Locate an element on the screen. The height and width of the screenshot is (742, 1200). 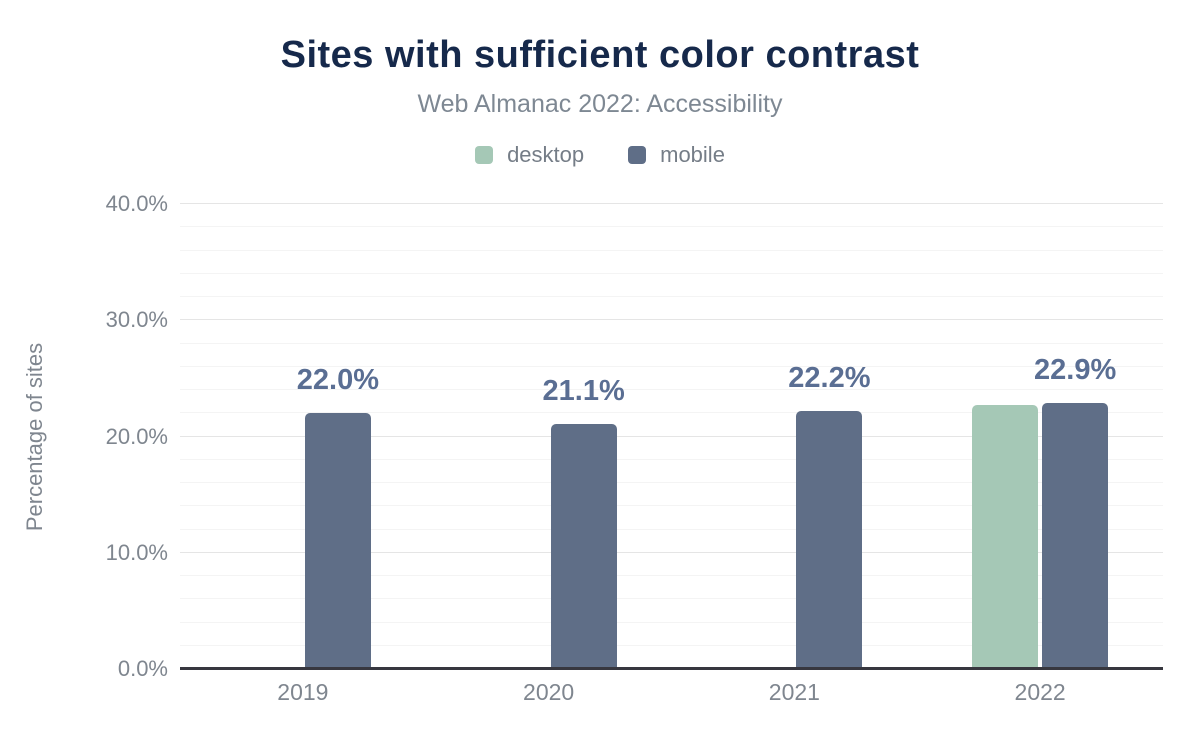
category-group-2022: 22.9% 2022 is located at coordinates (1040, 454).